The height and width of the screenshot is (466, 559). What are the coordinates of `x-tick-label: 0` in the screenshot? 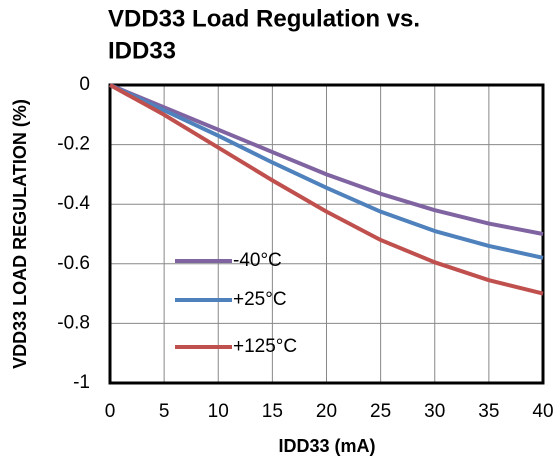 It's located at (110, 411).